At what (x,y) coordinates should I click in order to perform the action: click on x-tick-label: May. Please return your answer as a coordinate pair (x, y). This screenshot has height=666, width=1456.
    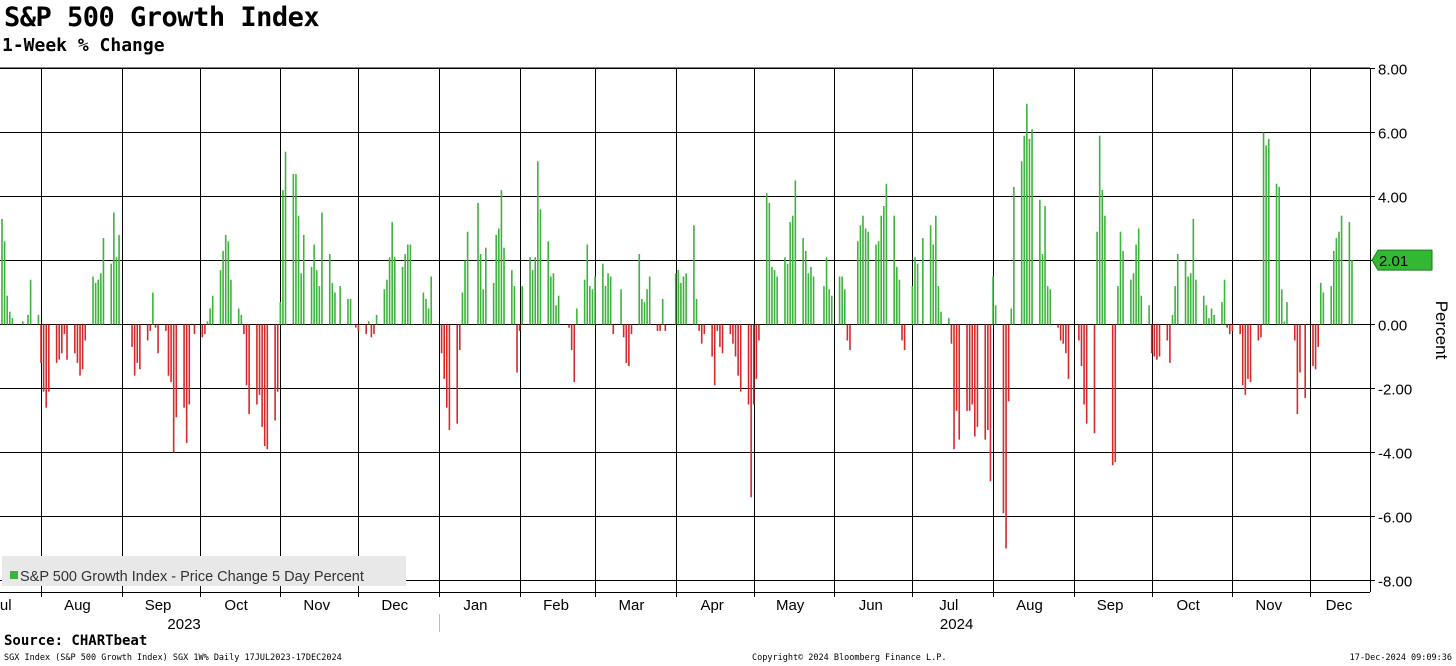
    Looking at the image, I should click on (790, 605).